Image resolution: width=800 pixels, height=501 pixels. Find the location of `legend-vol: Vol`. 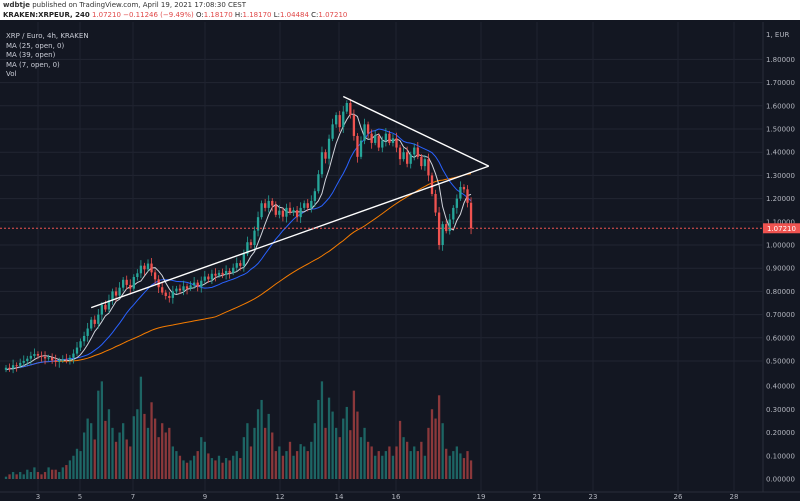

legend-vol: Vol is located at coordinates (11, 74).